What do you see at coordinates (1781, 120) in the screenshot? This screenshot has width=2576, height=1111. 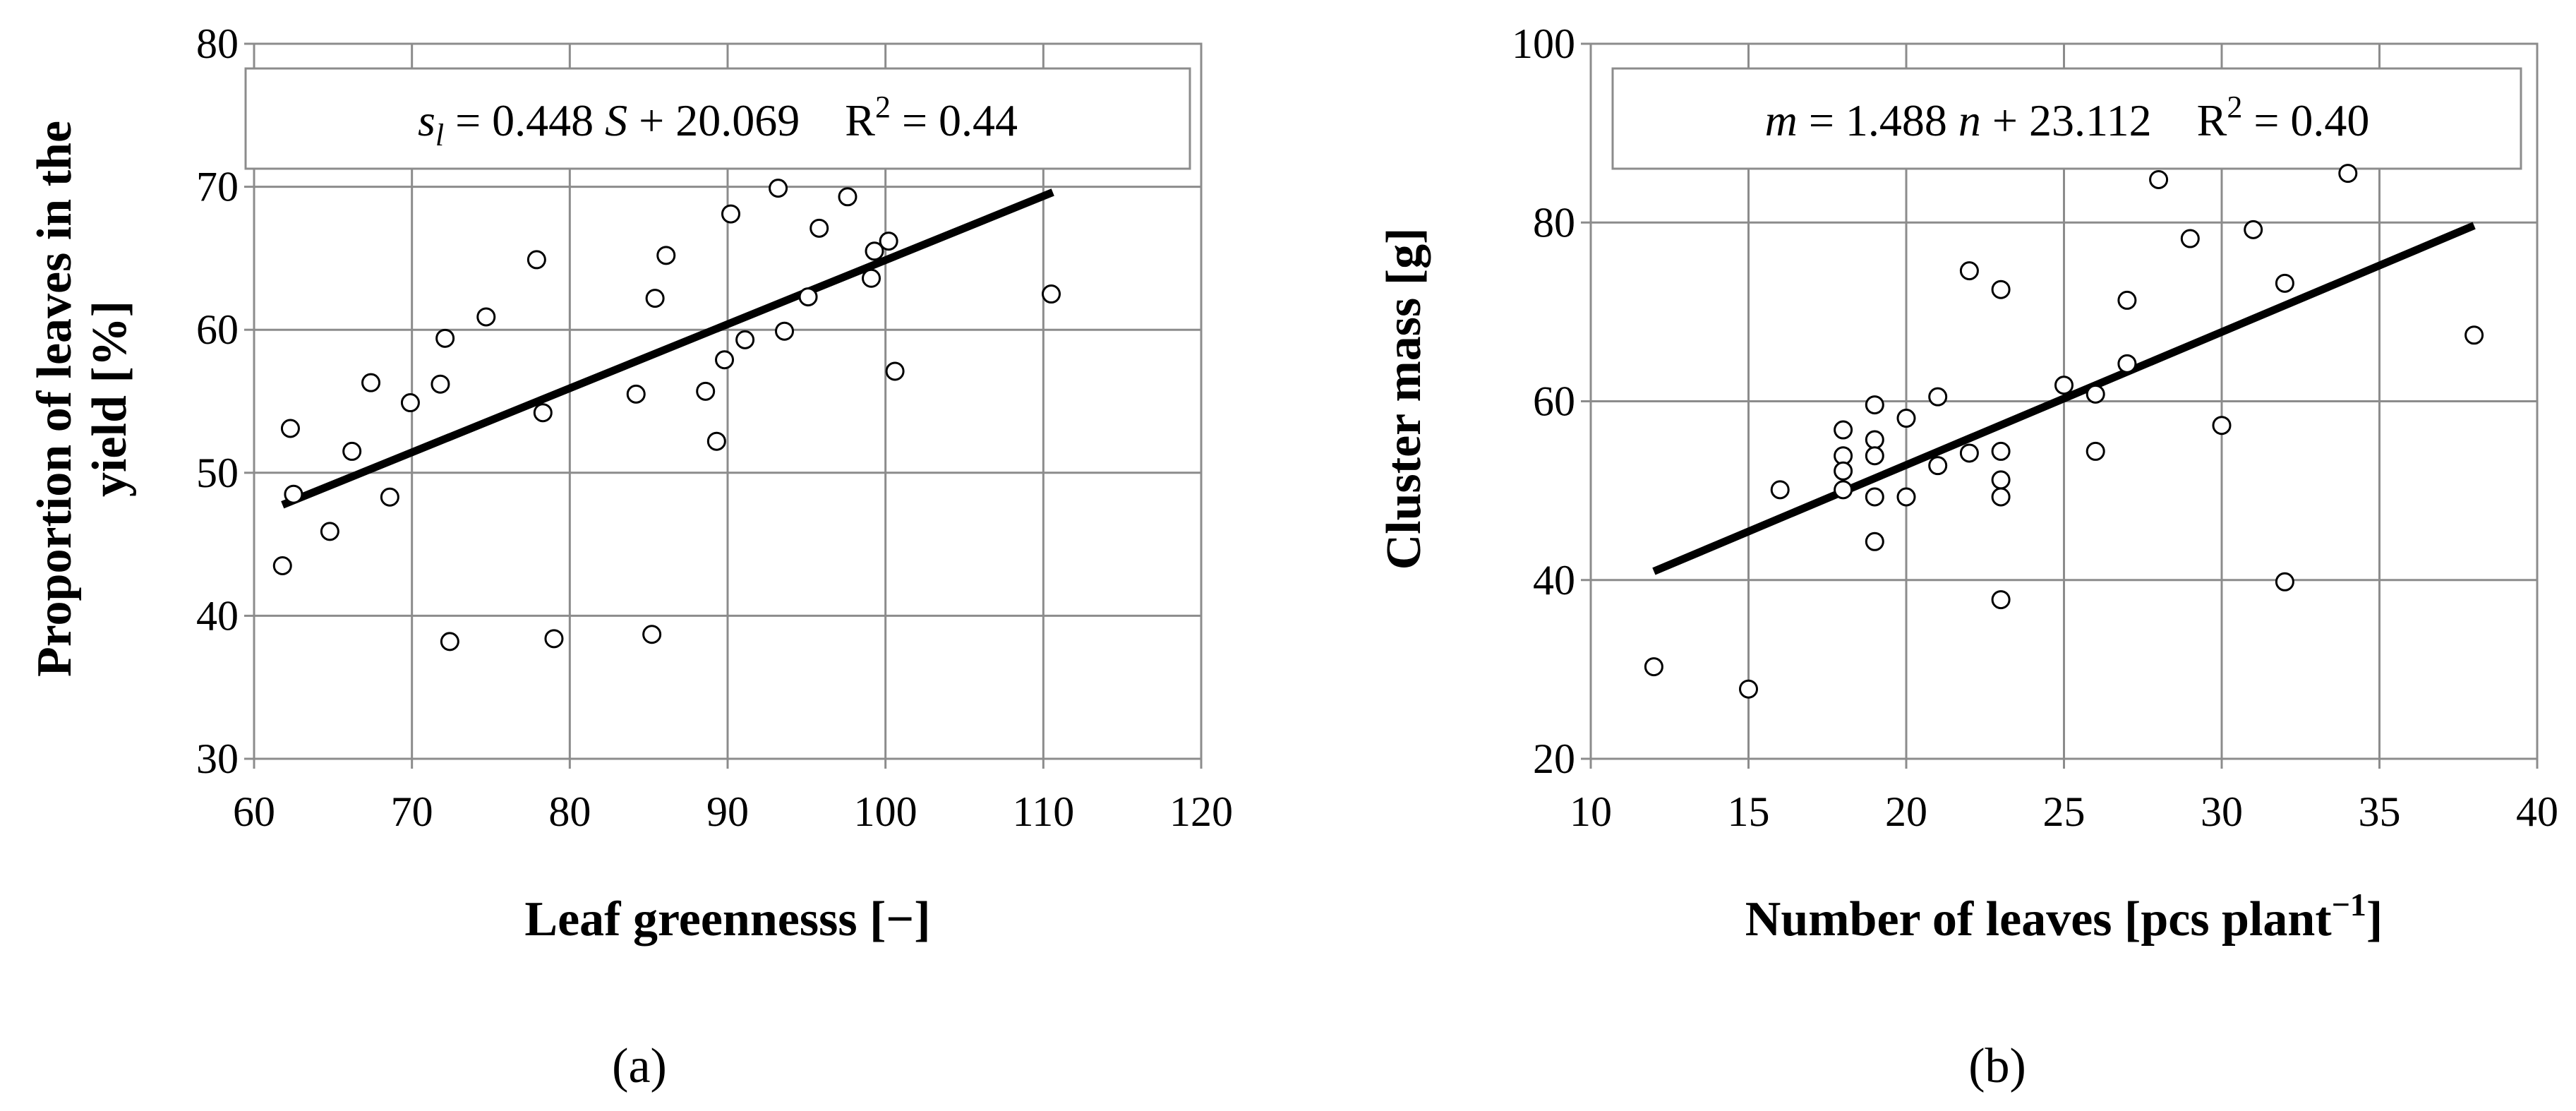 I see `equation-lhs-var: m` at bounding box center [1781, 120].